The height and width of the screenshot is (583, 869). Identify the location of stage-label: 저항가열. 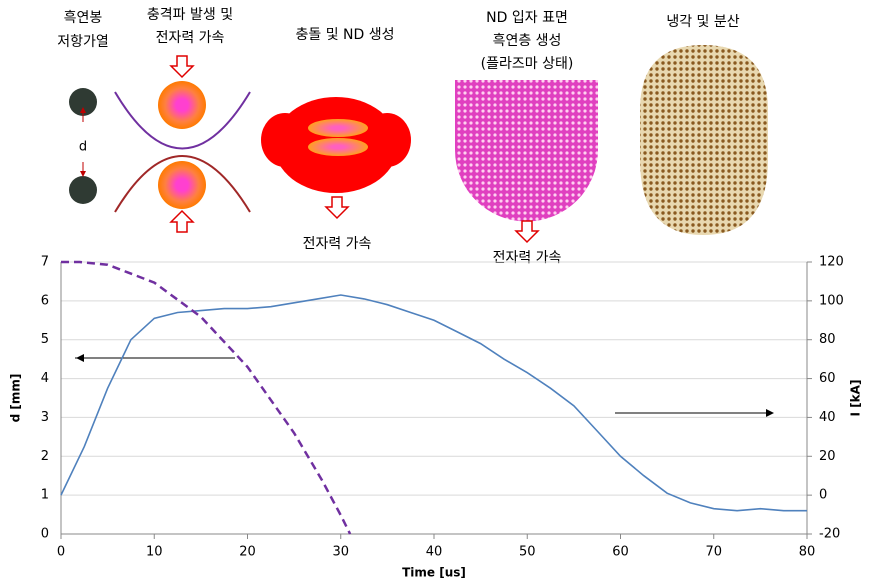
(83, 42).